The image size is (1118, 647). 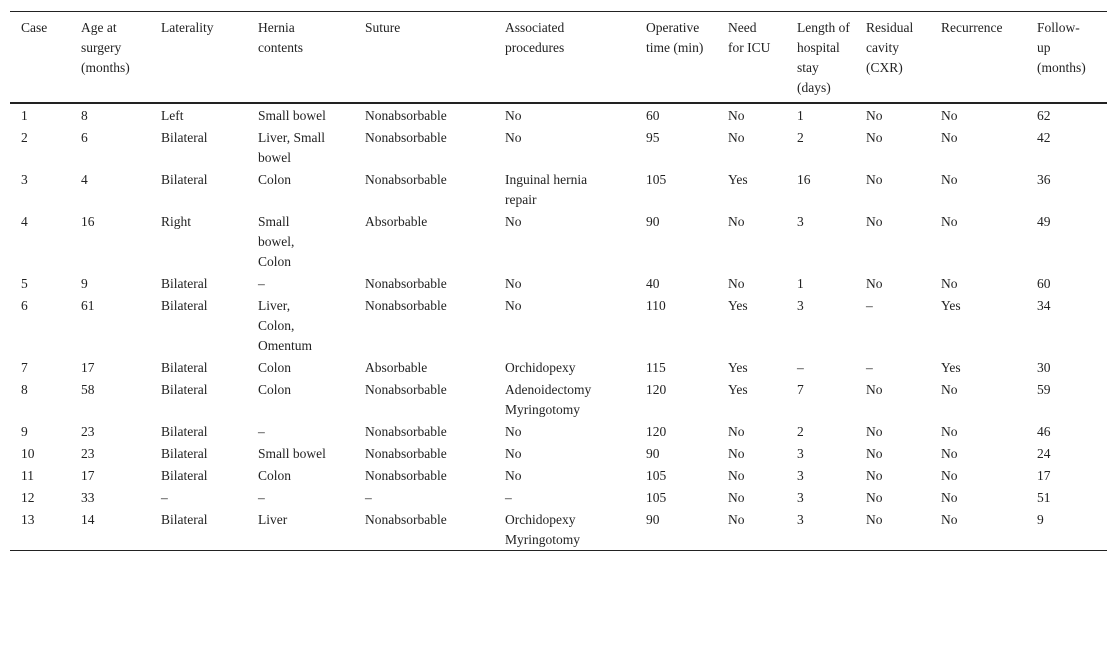 I want to click on table-cell: 12, so click(x=28, y=497).